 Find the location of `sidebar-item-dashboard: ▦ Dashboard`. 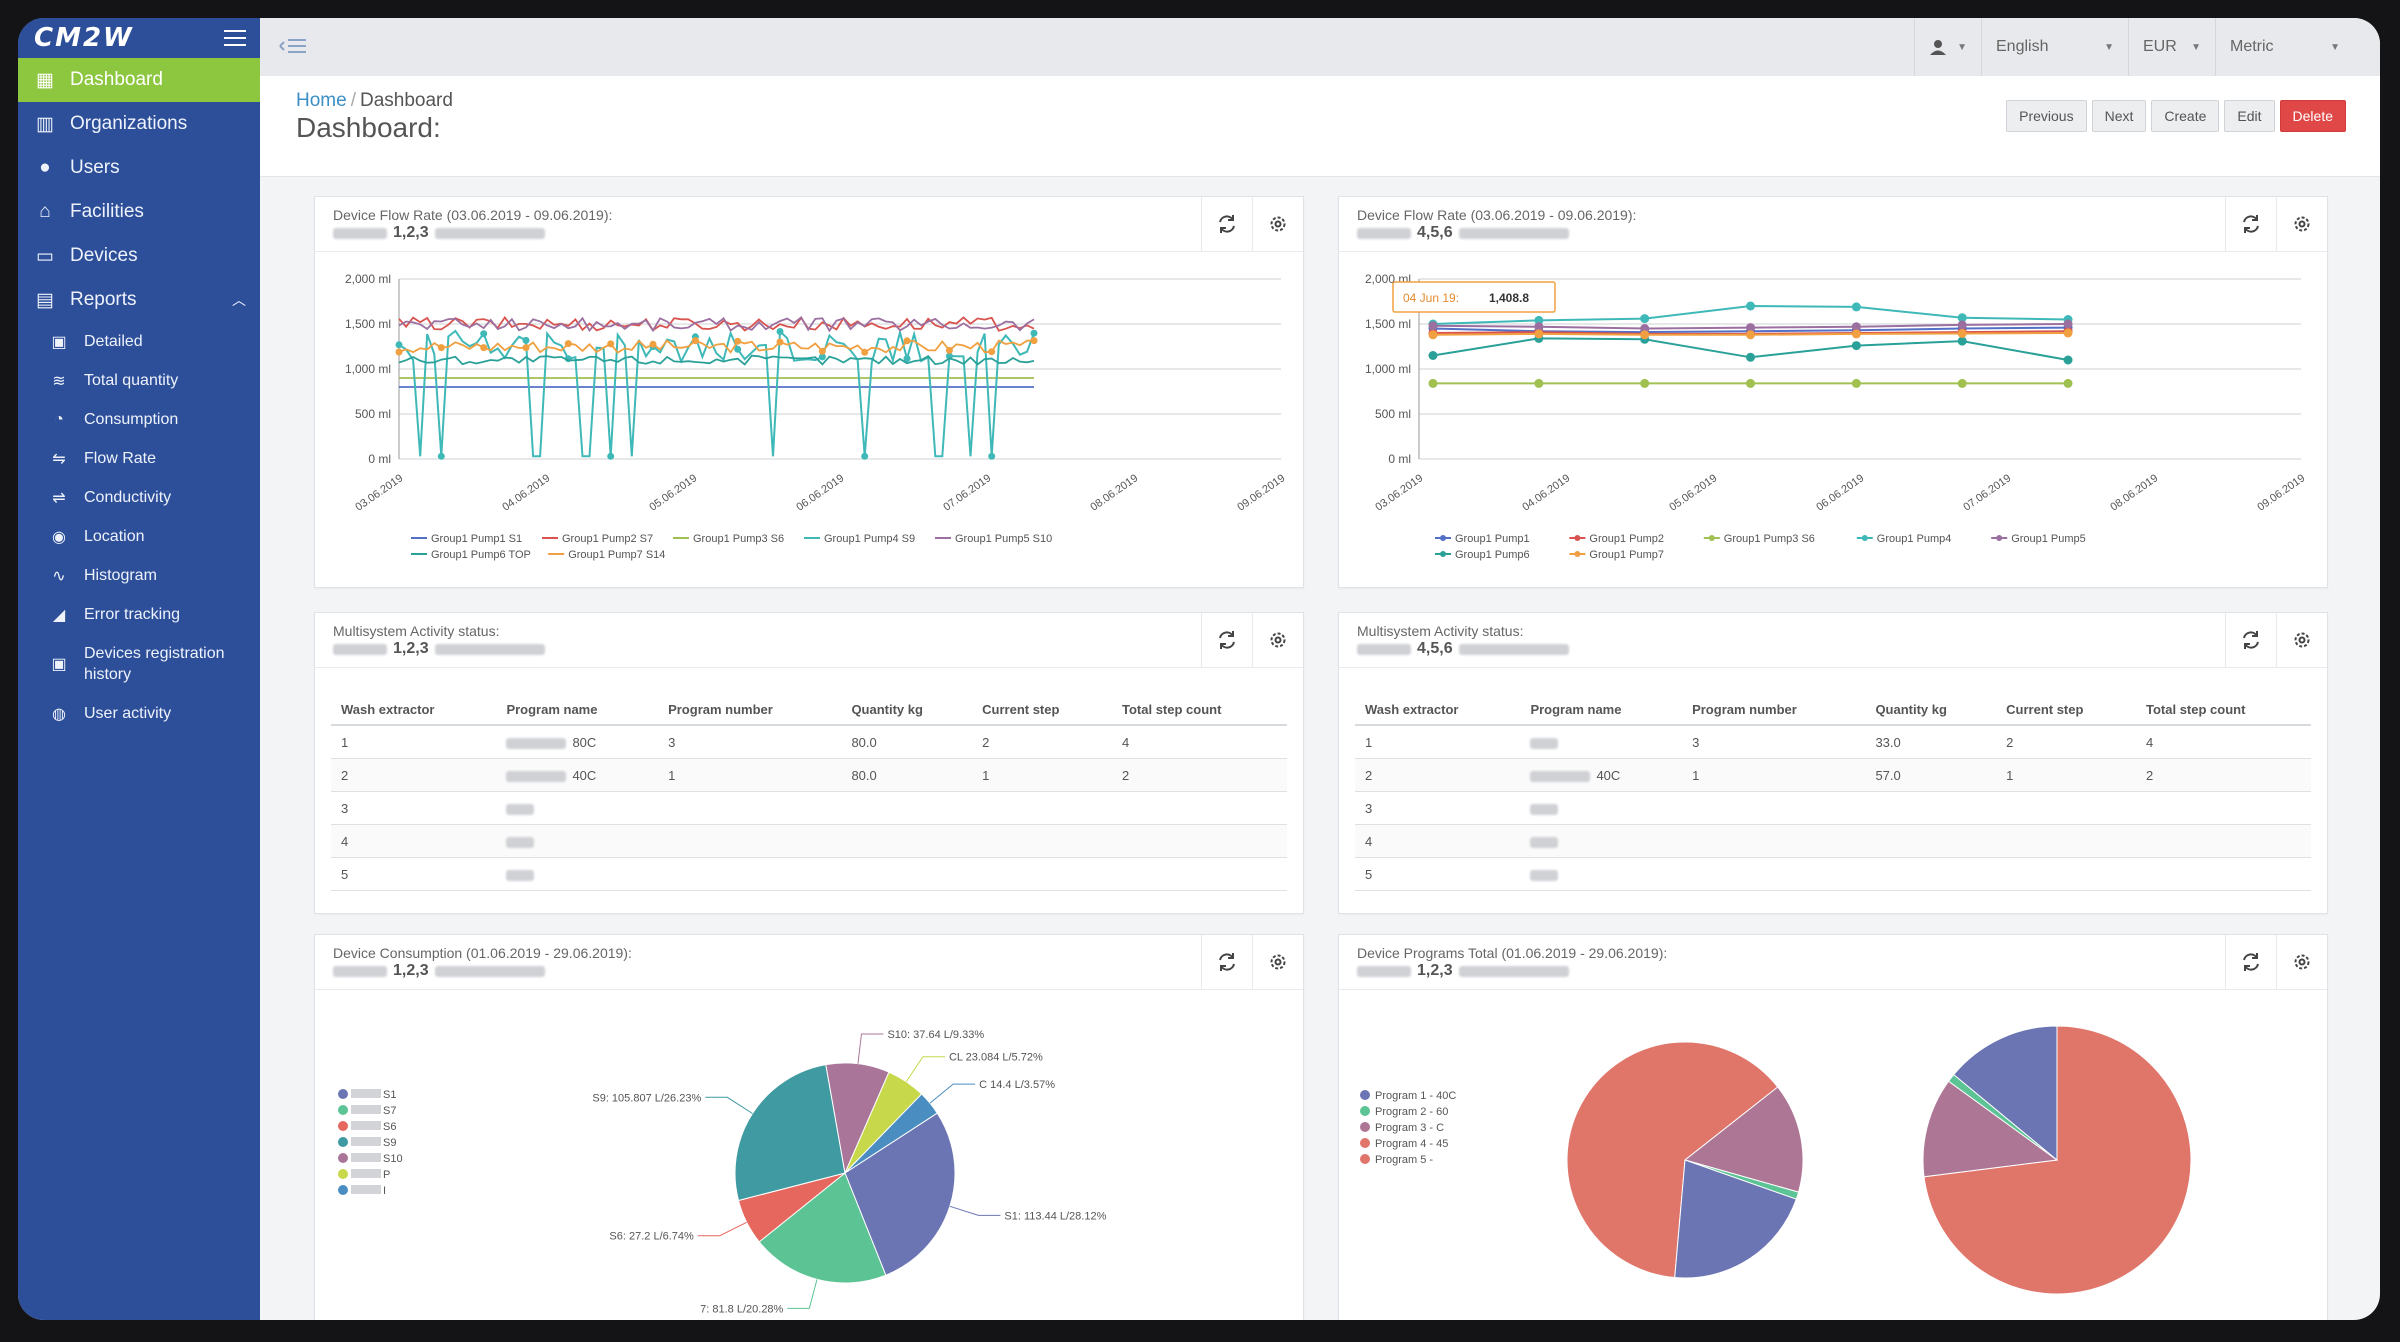

sidebar-item-dashboard: ▦ Dashboard is located at coordinates (139, 80).